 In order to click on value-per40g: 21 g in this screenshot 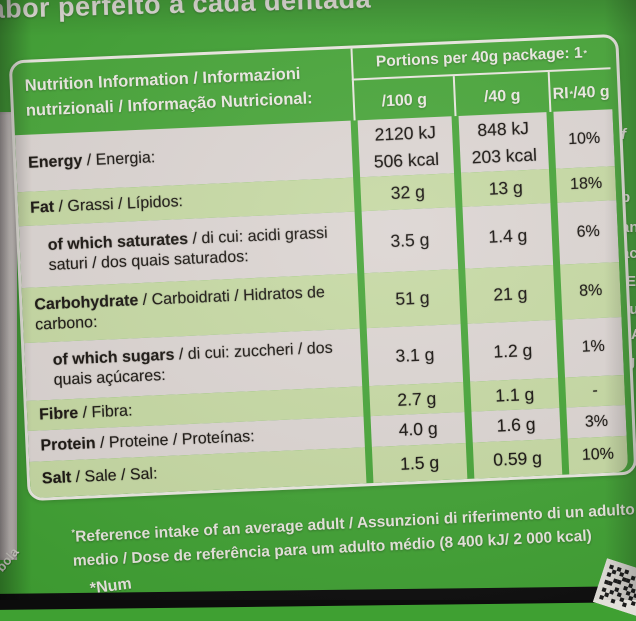, I will do `click(510, 294)`.